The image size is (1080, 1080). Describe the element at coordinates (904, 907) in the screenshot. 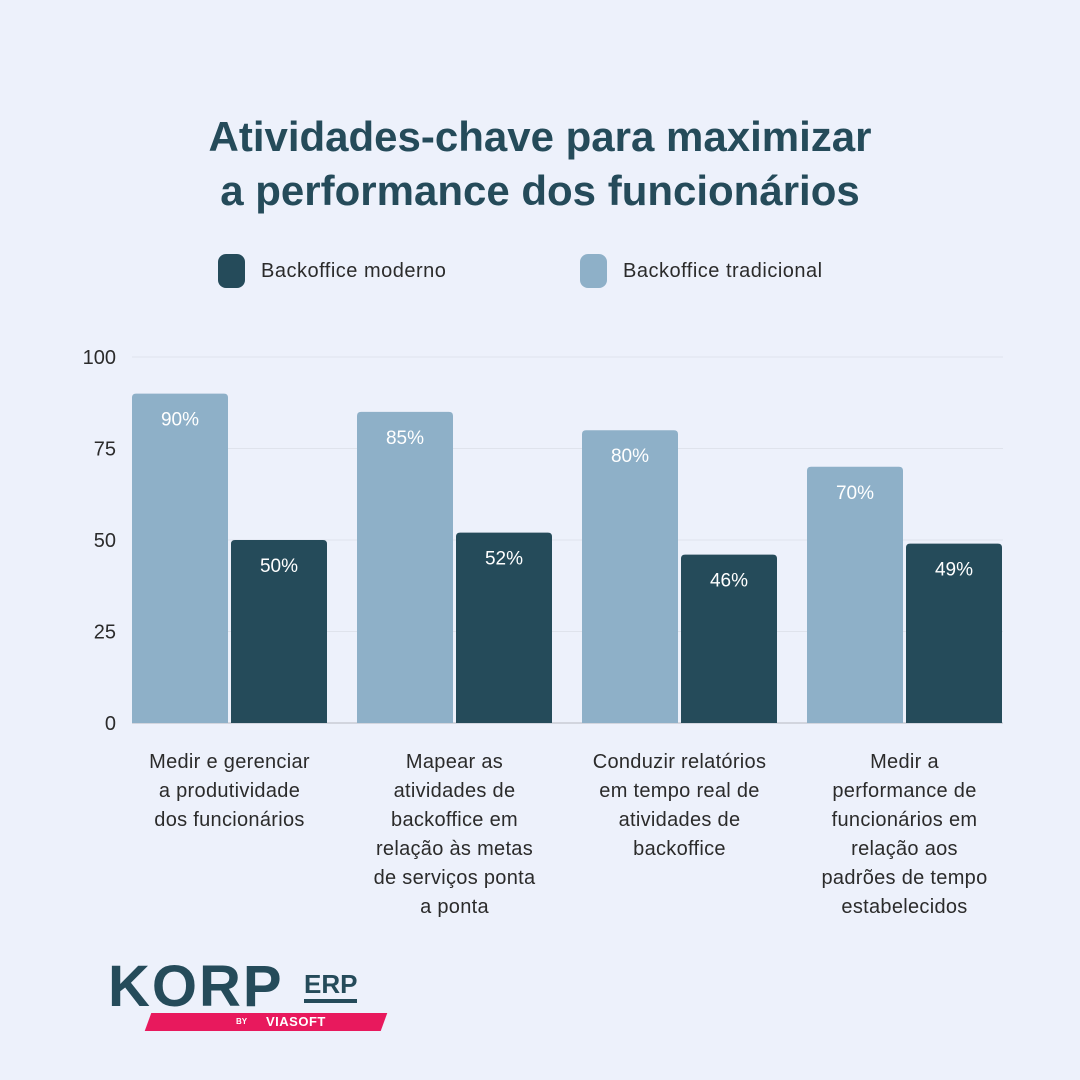

I see `category-label-4-line-6: estabelecidos` at that location.